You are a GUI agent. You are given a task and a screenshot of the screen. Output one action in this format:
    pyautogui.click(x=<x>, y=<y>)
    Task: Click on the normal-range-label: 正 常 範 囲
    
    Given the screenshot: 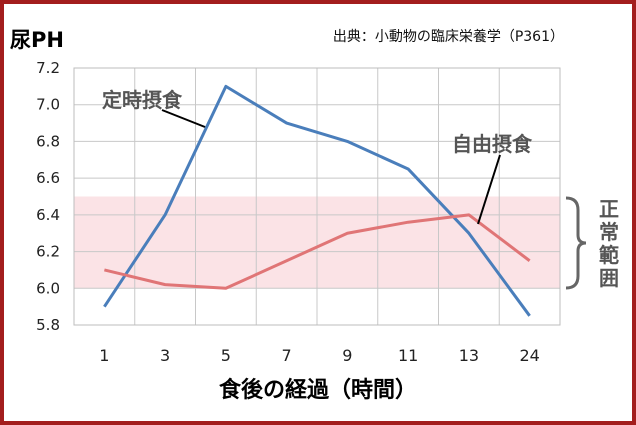 What is the action you would take?
    pyautogui.click(x=609, y=244)
    